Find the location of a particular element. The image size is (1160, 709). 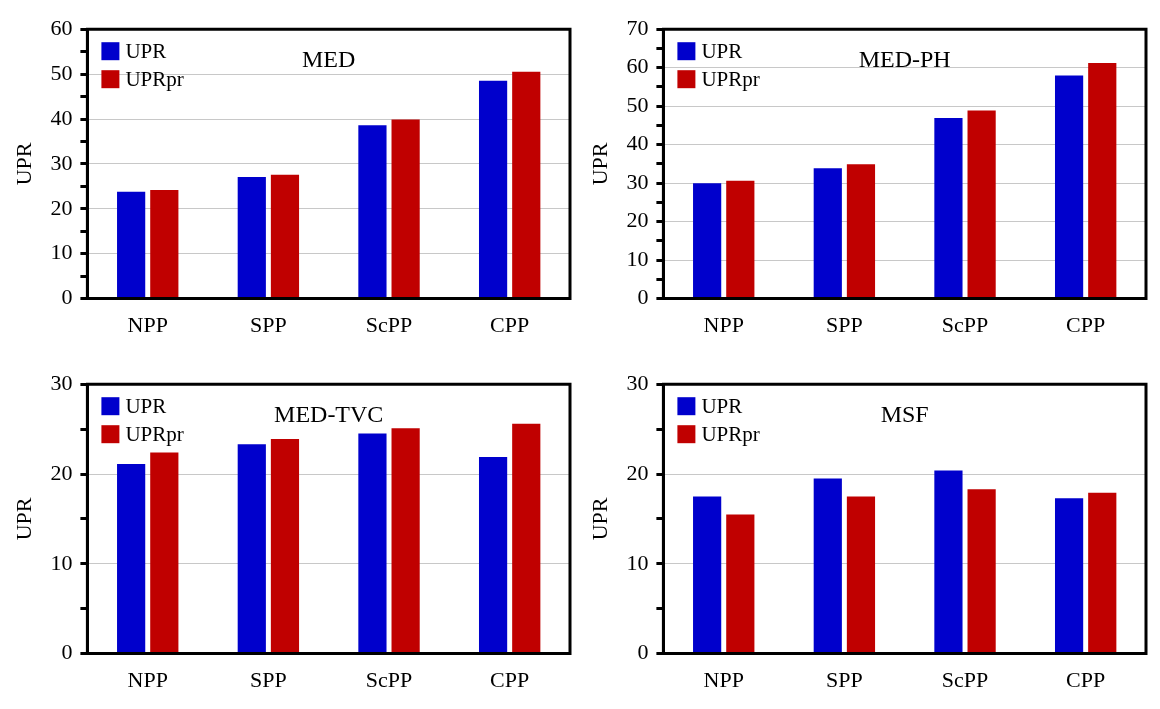

text: MED-PH is located at coordinates (904, 59).